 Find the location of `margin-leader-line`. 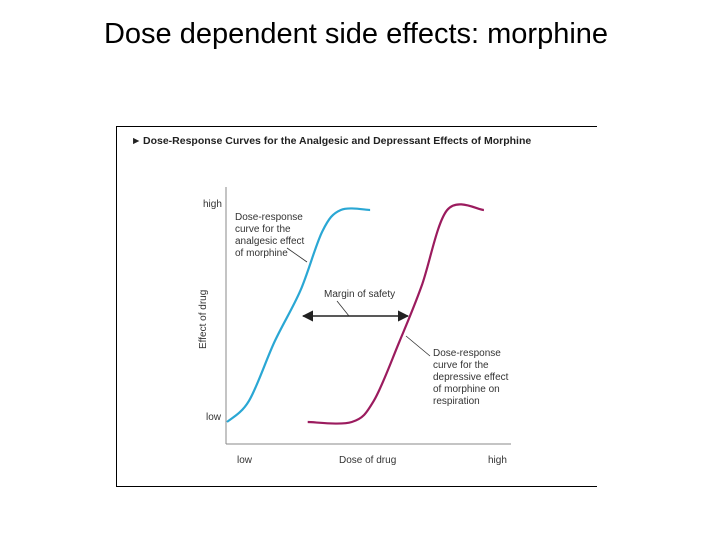

margin-leader-line is located at coordinates (343, 308).